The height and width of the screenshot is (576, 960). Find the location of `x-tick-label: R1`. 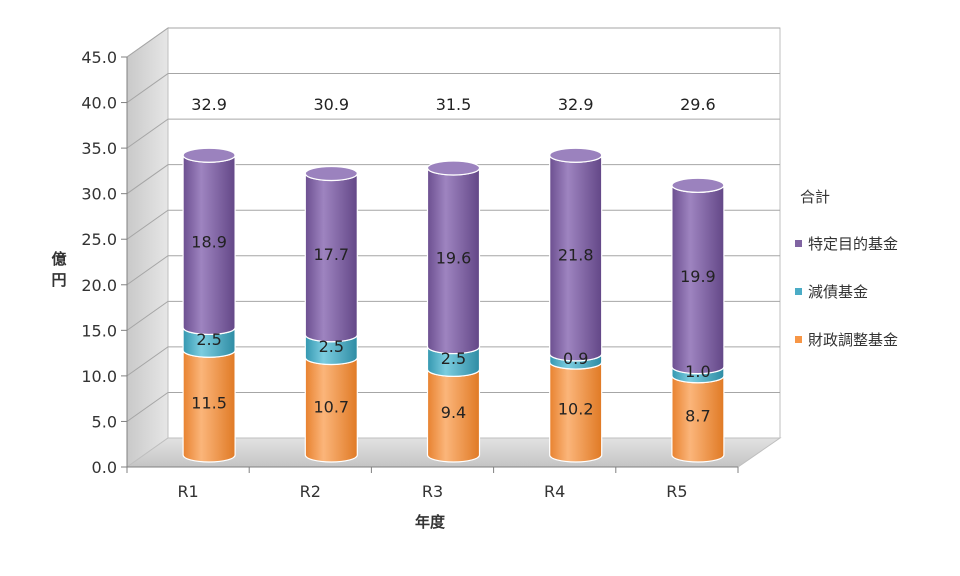

x-tick-label: R1 is located at coordinates (187, 491).